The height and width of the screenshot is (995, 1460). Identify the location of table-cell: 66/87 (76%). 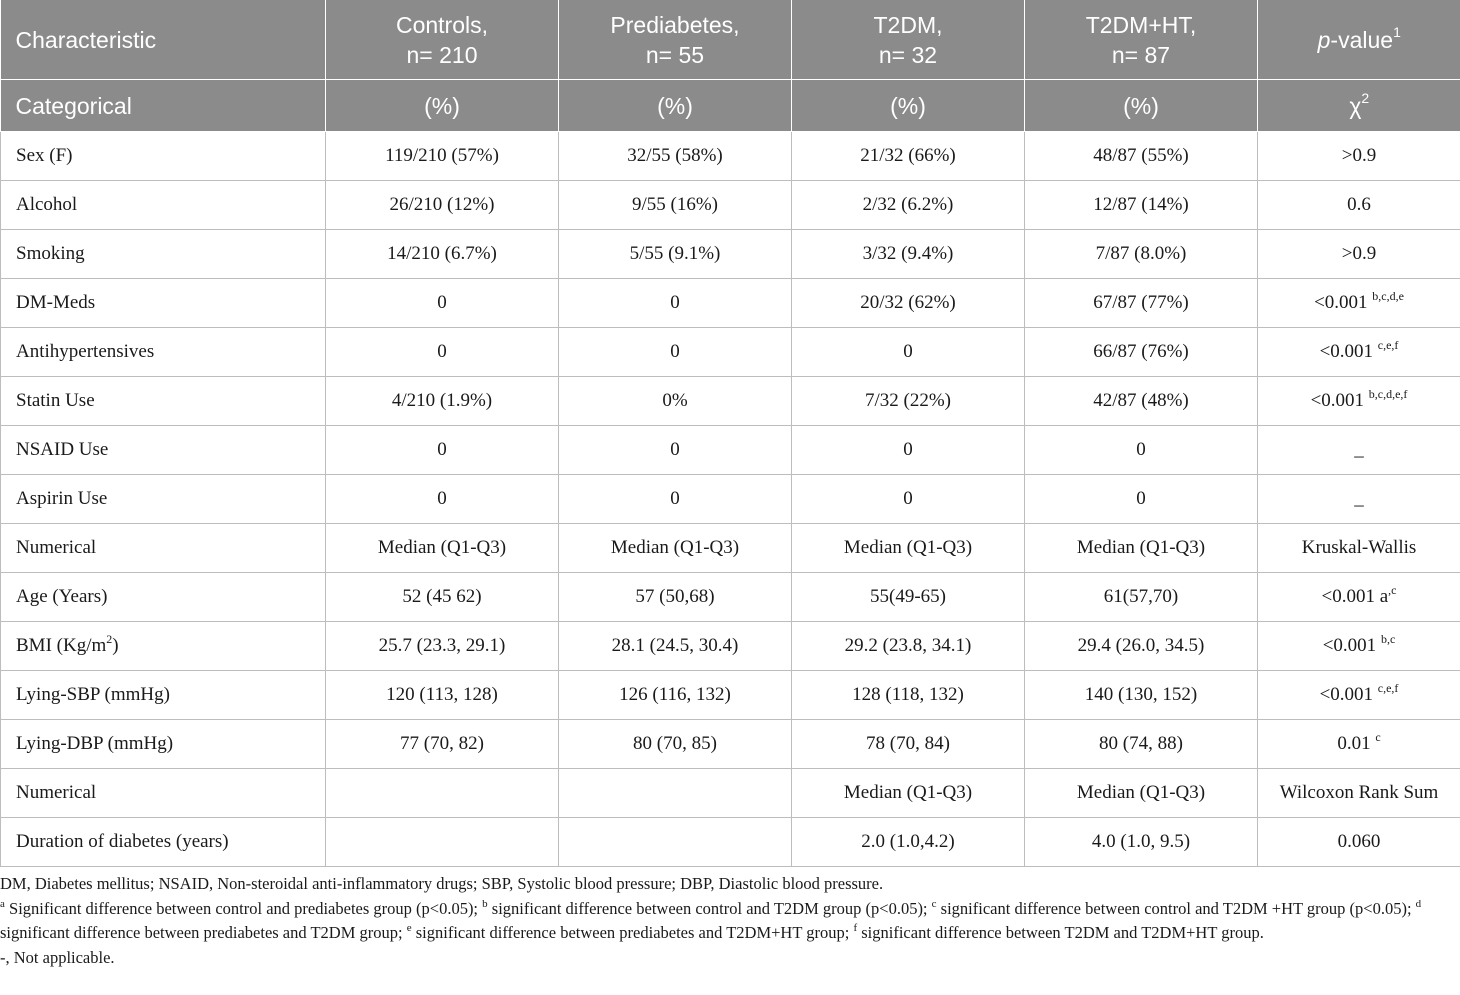
(1141, 352).